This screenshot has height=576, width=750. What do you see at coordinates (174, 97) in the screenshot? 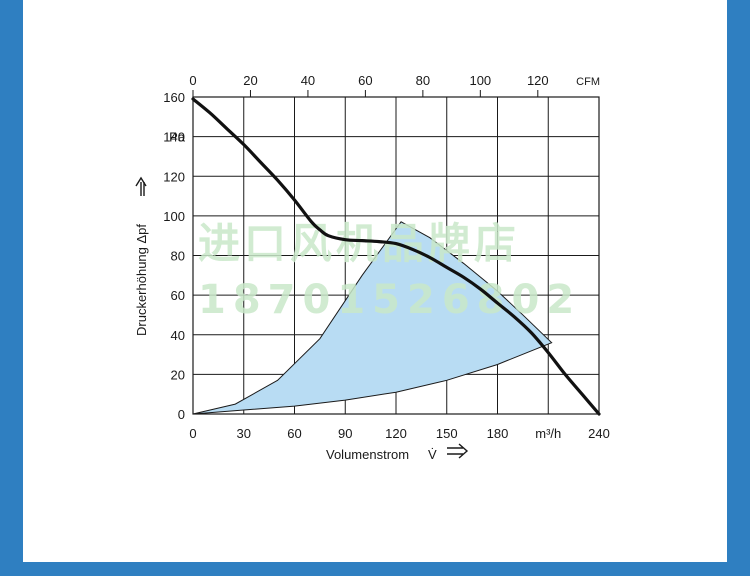
I see `y-tick-label: 160` at bounding box center [174, 97].